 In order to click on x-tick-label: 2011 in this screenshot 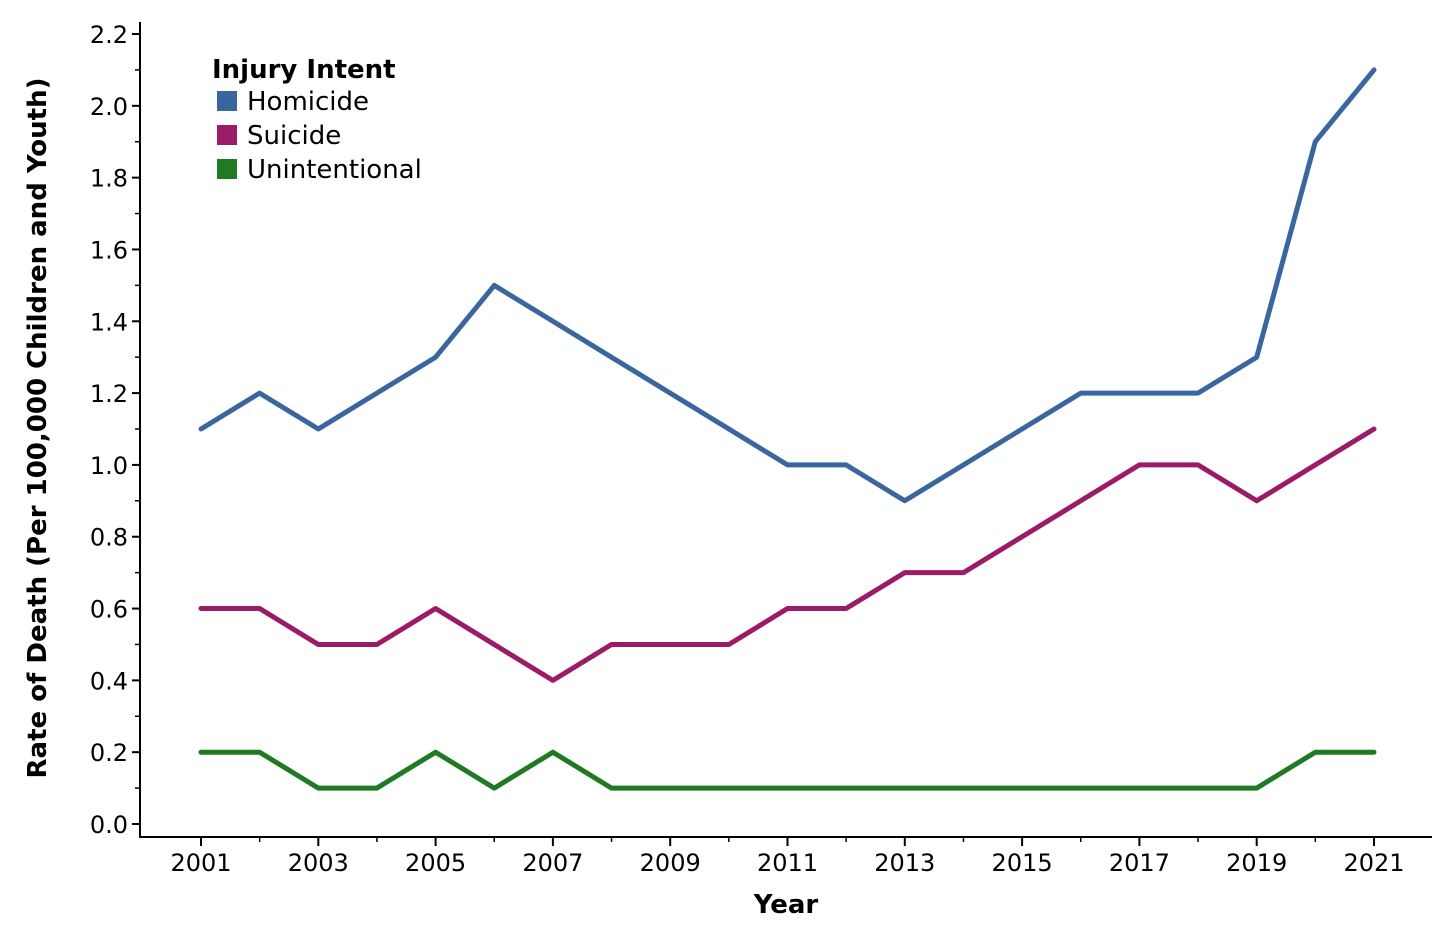, I will do `click(787, 863)`.